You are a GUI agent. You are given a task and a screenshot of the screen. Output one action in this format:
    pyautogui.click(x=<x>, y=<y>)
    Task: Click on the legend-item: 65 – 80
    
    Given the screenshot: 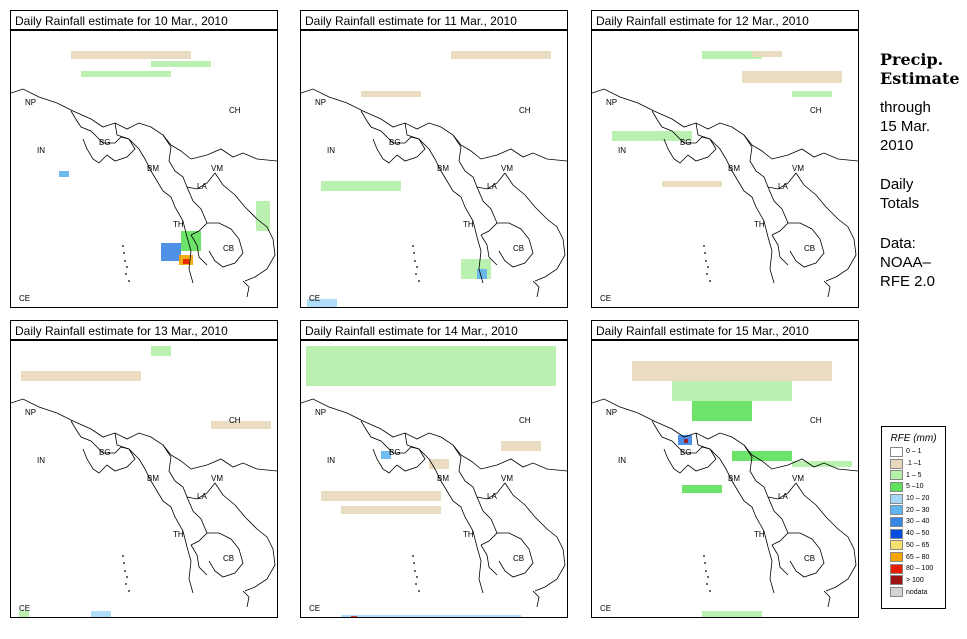 What is the action you would take?
    pyautogui.click(x=913, y=557)
    